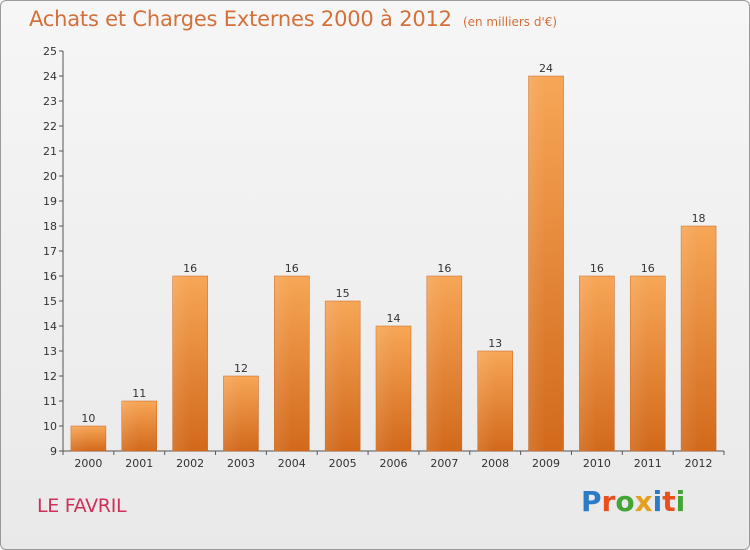 The height and width of the screenshot is (550, 750). I want to click on y-tick-label: 17, so click(50, 251).